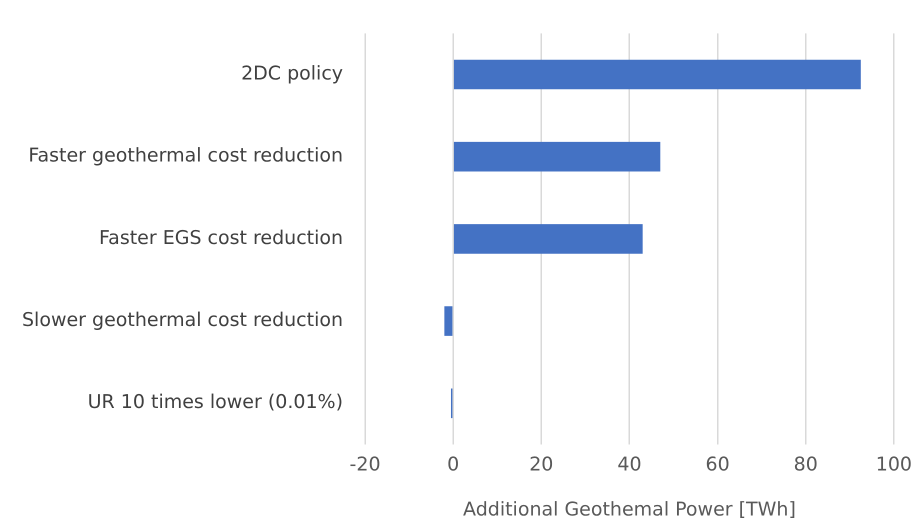 This screenshot has height=526, width=922. What do you see at coordinates (629, 509) in the screenshot?
I see `x-axis-title: Additional Geothemal Power [TWh]` at bounding box center [629, 509].